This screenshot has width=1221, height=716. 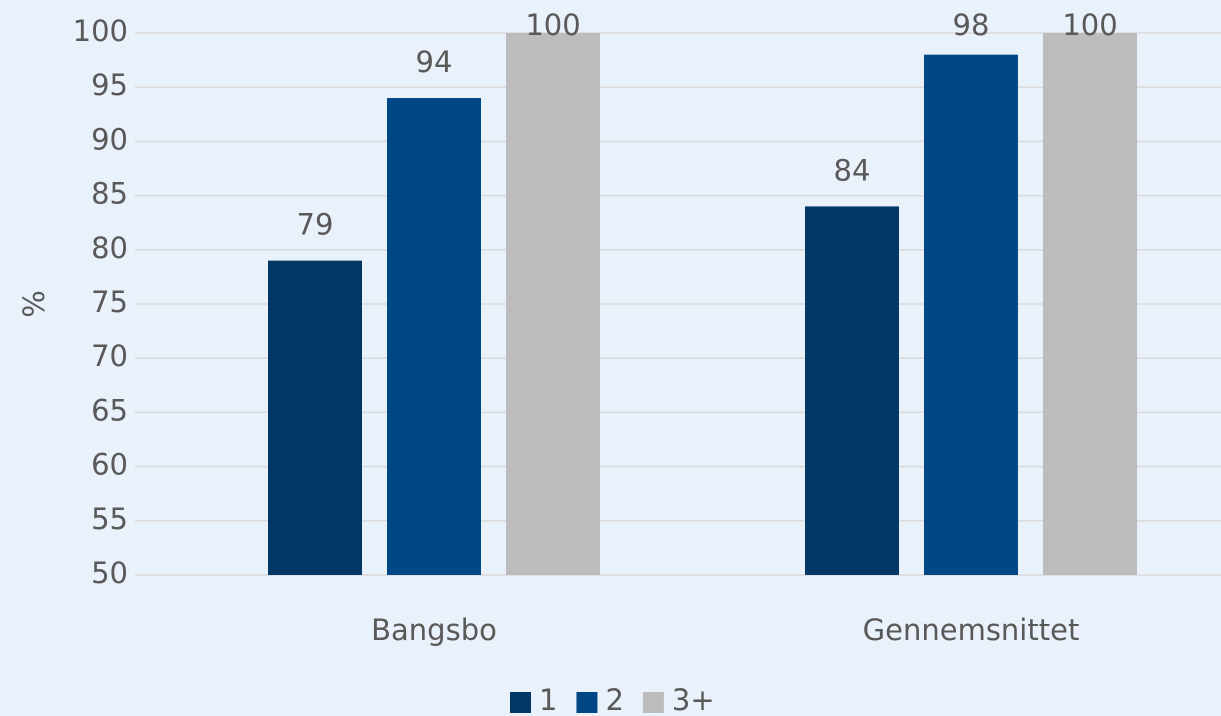 What do you see at coordinates (109, 519) in the screenshot?
I see `y-tick-label: 55` at bounding box center [109, 519].